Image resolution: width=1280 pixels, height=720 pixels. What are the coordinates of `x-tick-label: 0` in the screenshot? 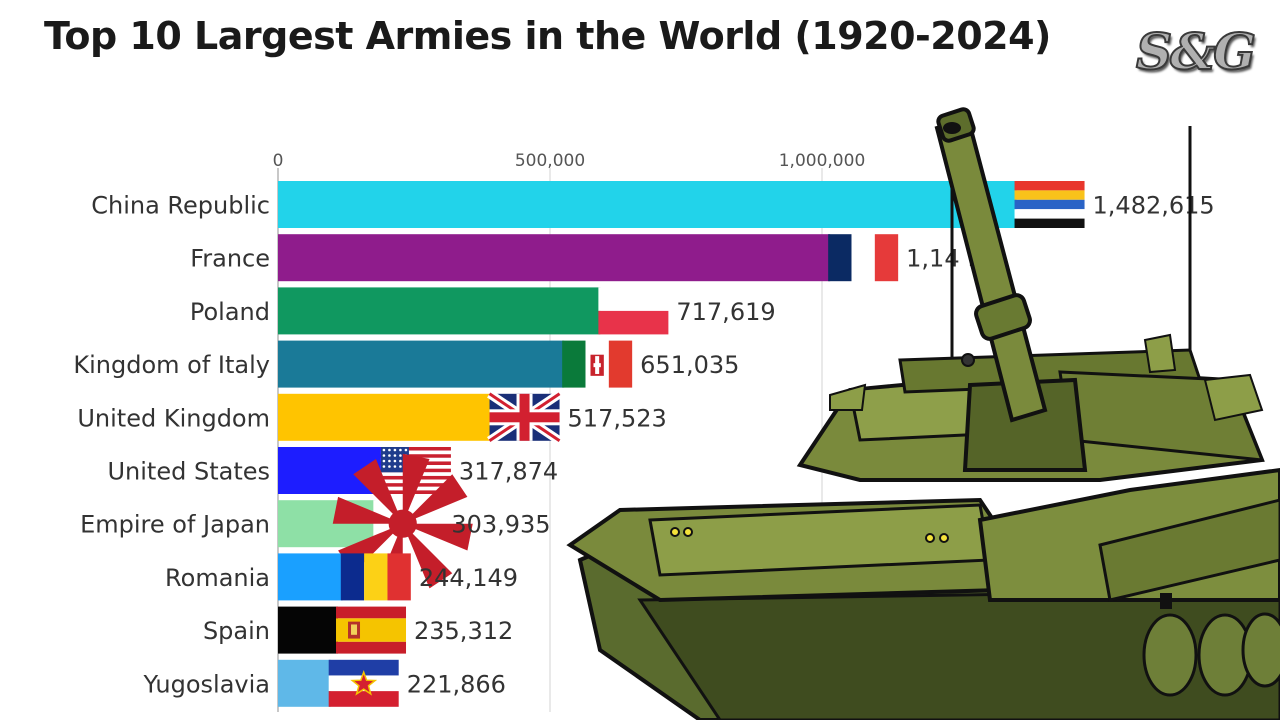 It's located at (278, 161).